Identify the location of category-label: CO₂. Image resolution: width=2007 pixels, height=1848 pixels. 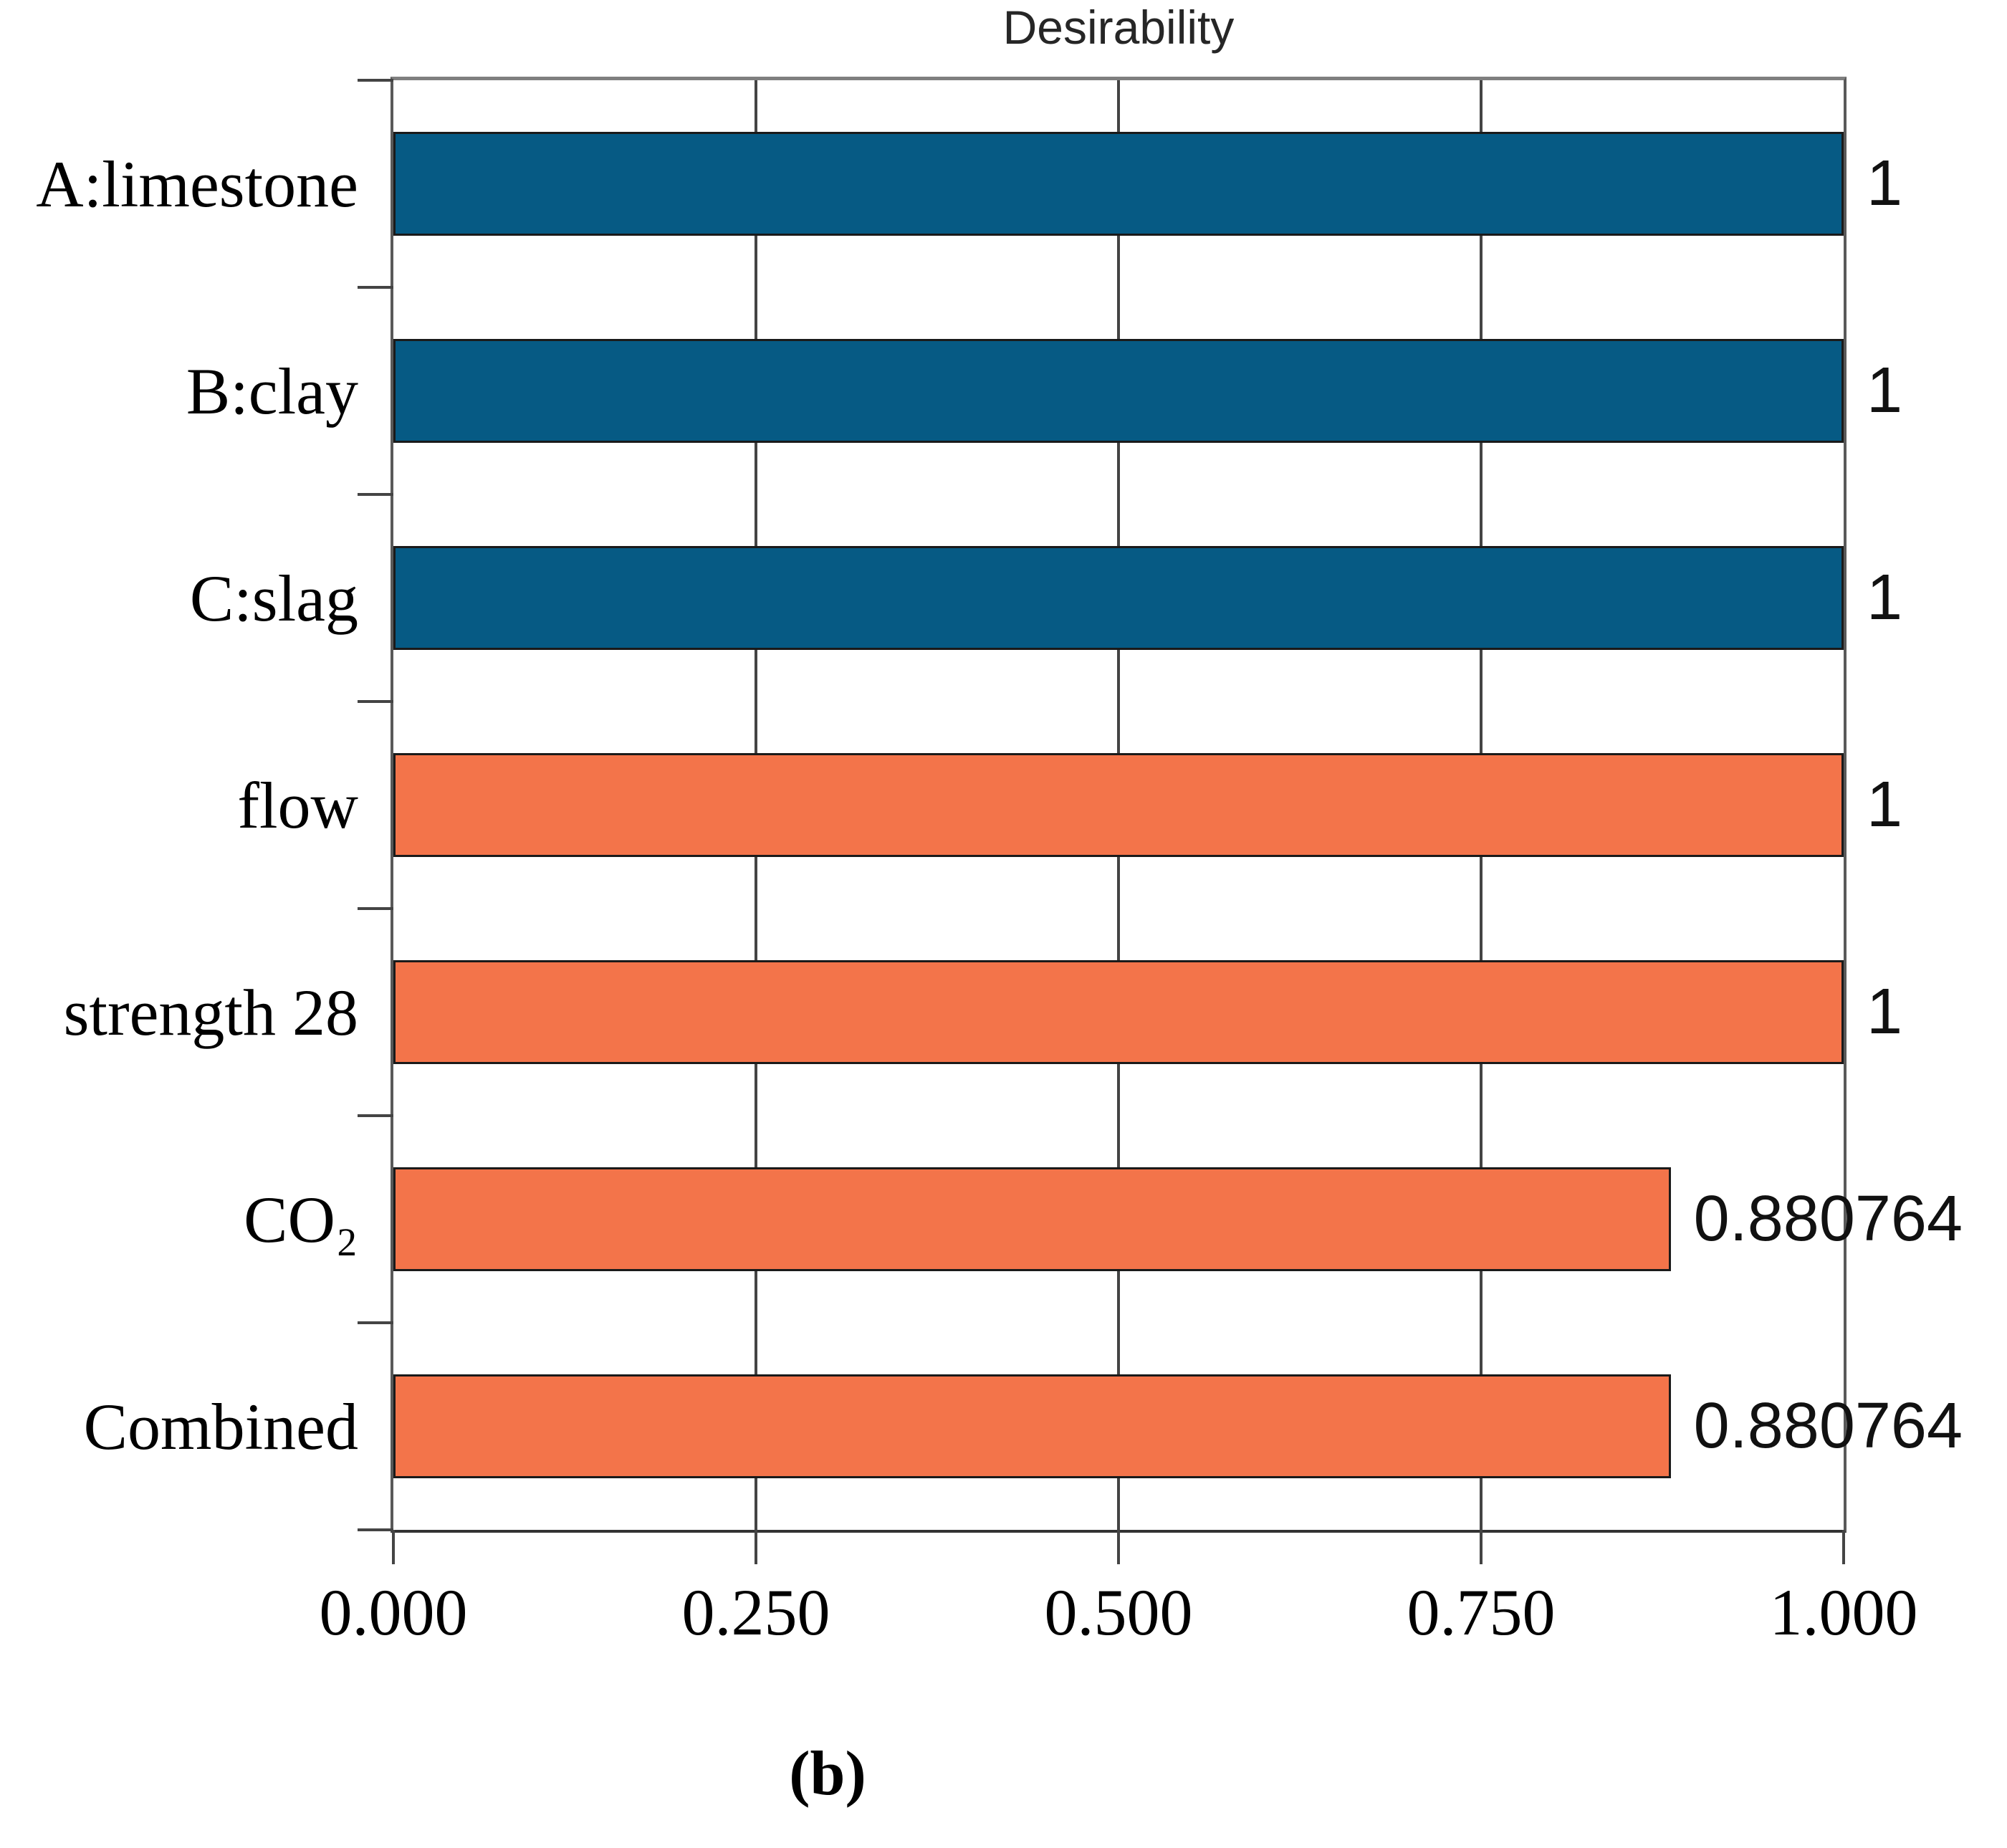
(301, 1219).